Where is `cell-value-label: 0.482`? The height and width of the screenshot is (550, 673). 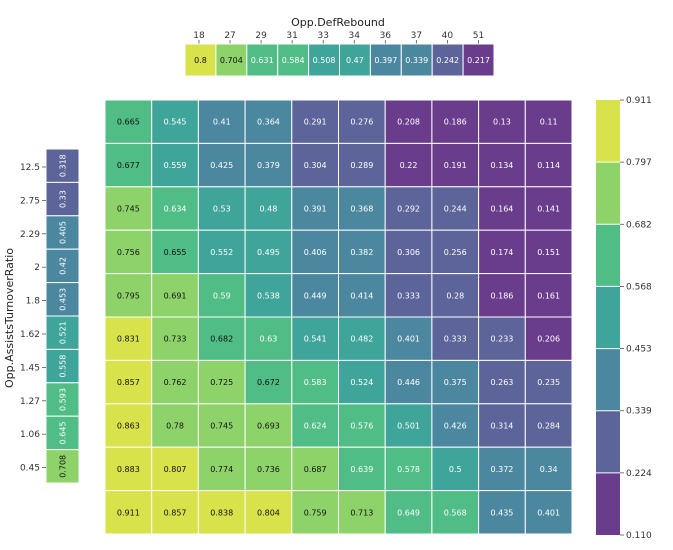
cell-value-label: 0.482 is located at coordinates (361, 339).